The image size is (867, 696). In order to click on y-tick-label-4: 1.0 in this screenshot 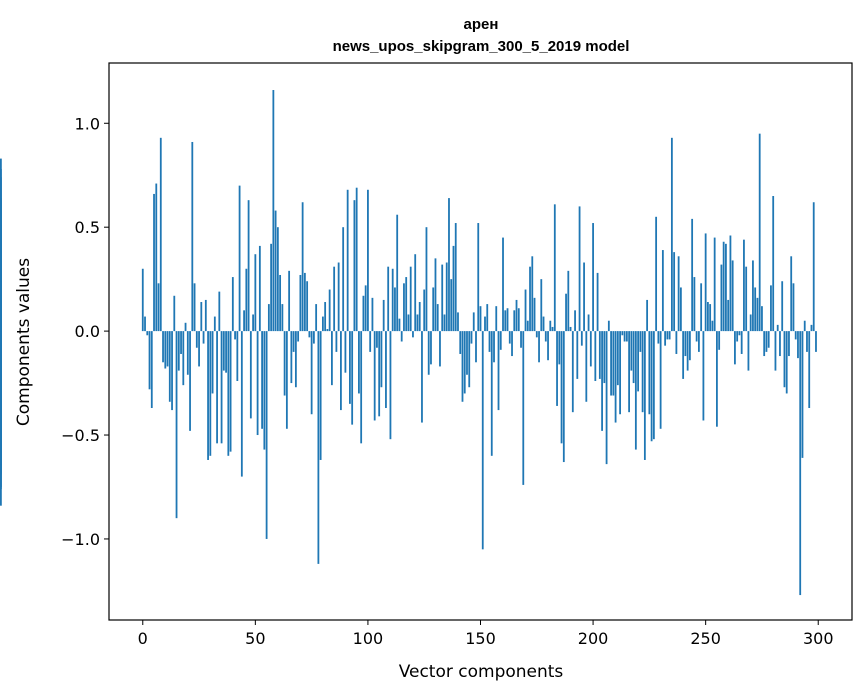, I will do `click(87, 123)`.